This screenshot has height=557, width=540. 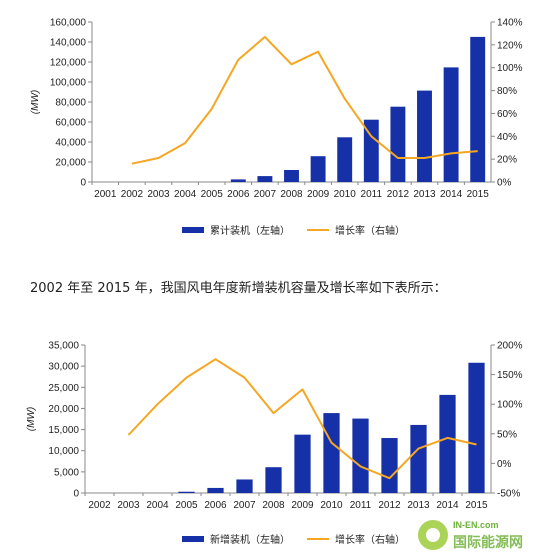 I want to click on chart1-right-tick-label: 120%, so click(x=510, y=45).